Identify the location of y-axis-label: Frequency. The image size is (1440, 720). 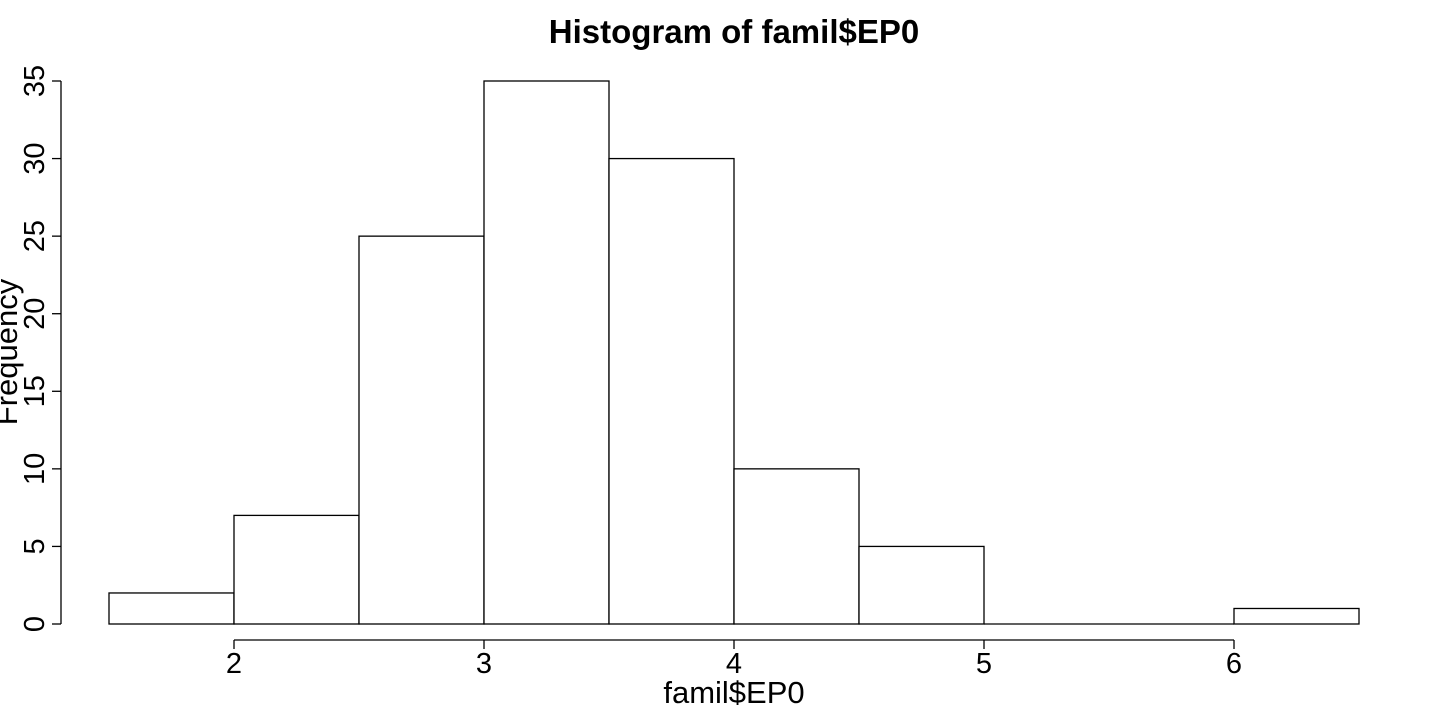
(12, 351).